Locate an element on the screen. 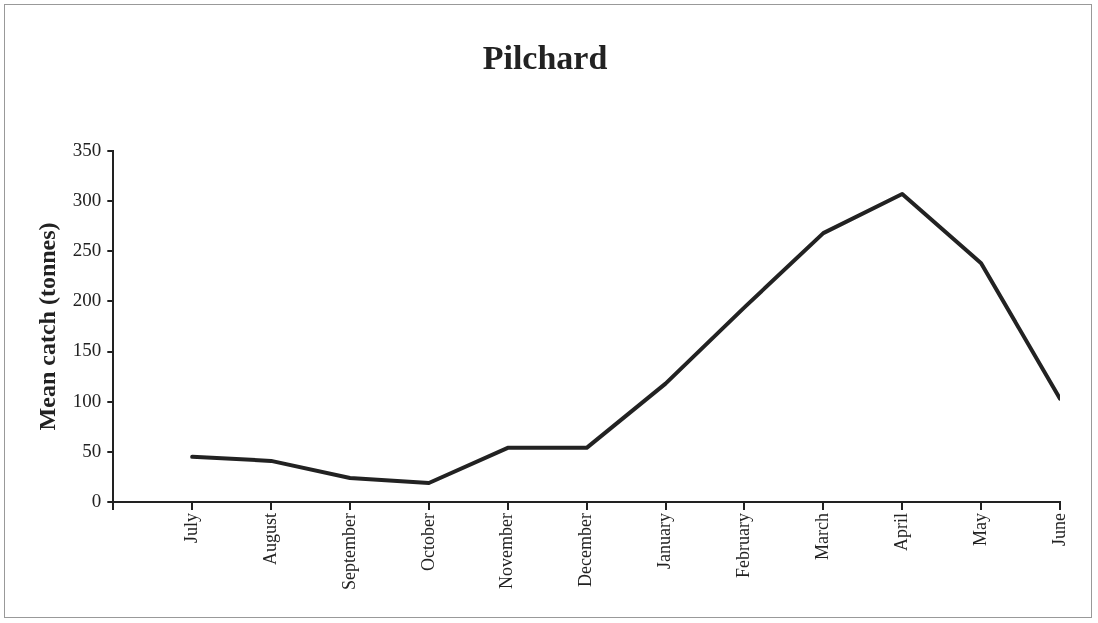  x-tick-label: August is located at coordinates (269, 539).